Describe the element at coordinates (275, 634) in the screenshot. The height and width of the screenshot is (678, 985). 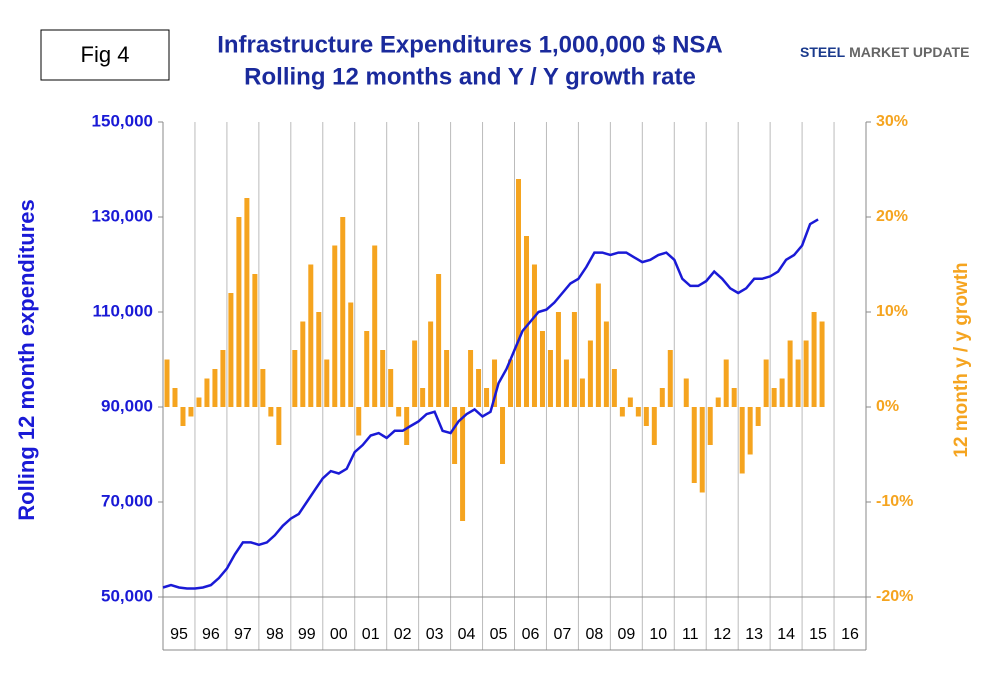
I see `x-tick-label: 98` at that location.